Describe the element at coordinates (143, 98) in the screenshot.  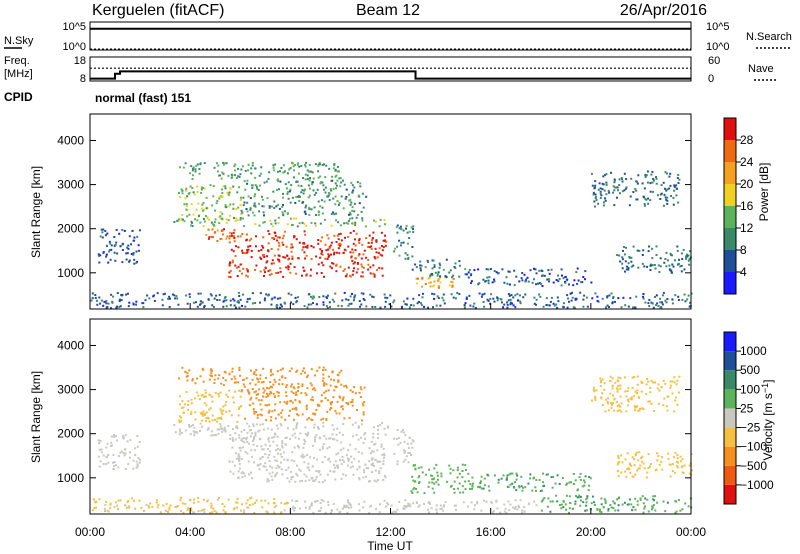
I see `mode-label: normal (fast) 151` at that location.